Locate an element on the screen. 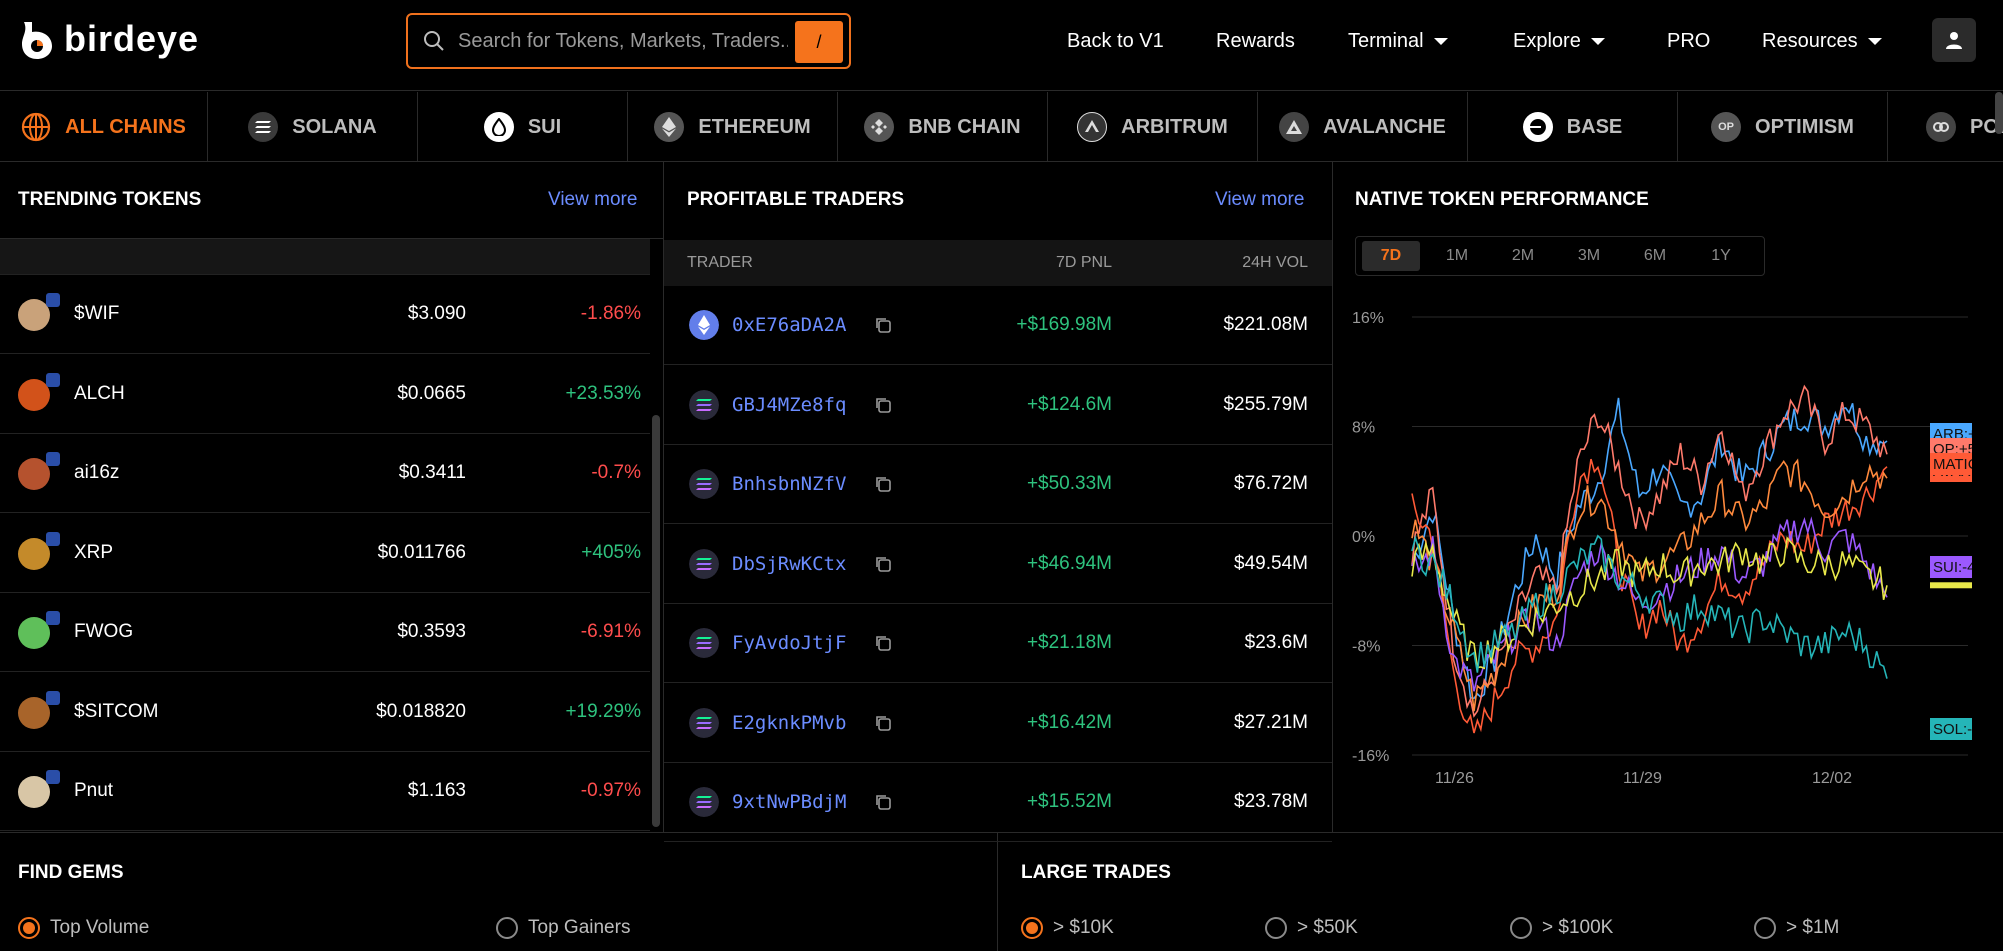 This screenshot has height=951, width=2003. search-bar: / is located at coordinates (628, 41).